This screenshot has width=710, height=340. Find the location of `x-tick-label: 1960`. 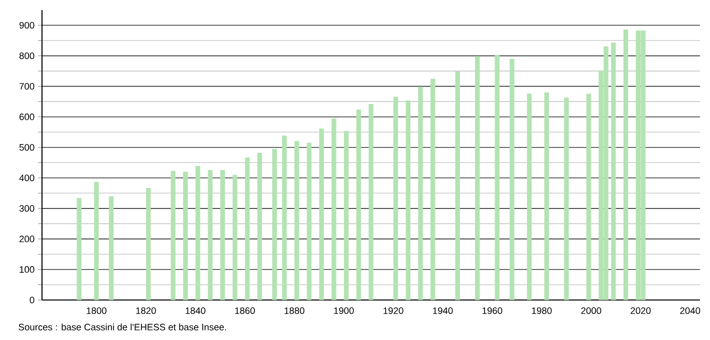

x-tick-label: 1960 is located at coordinates (492, 310).